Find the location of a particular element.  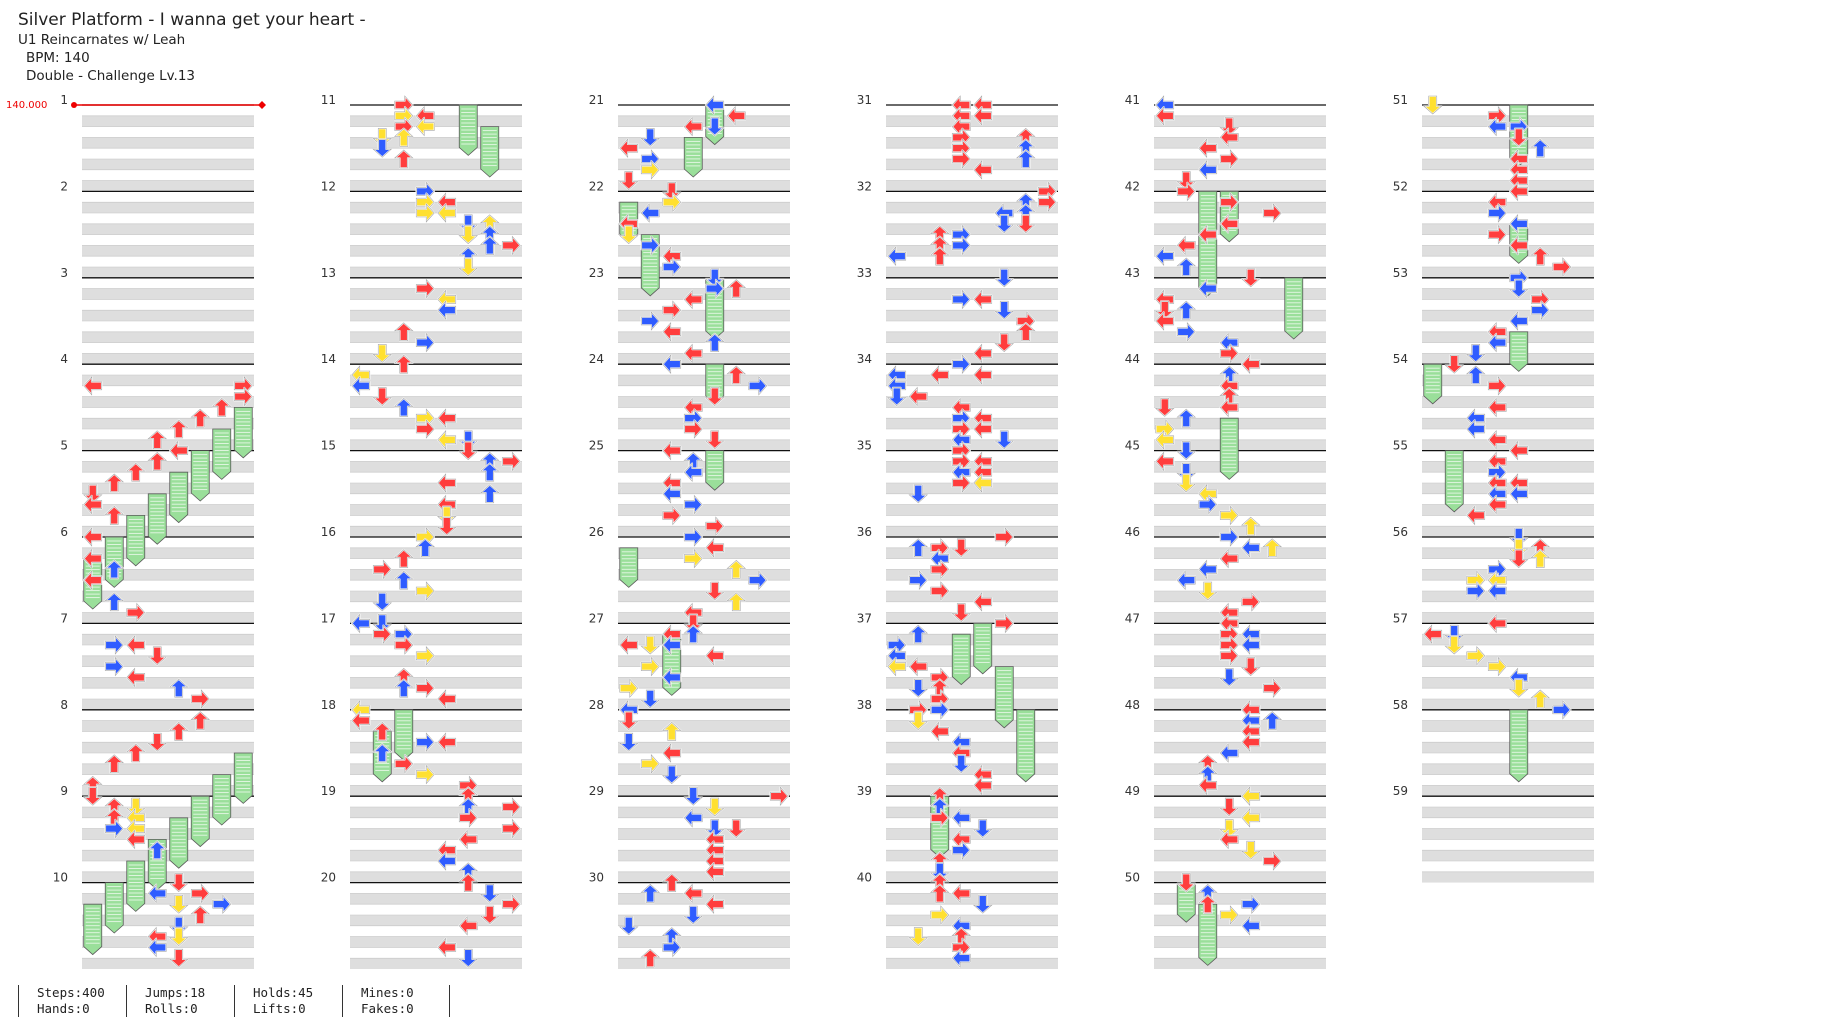

hold-body is located at coordinates (1294, 308).